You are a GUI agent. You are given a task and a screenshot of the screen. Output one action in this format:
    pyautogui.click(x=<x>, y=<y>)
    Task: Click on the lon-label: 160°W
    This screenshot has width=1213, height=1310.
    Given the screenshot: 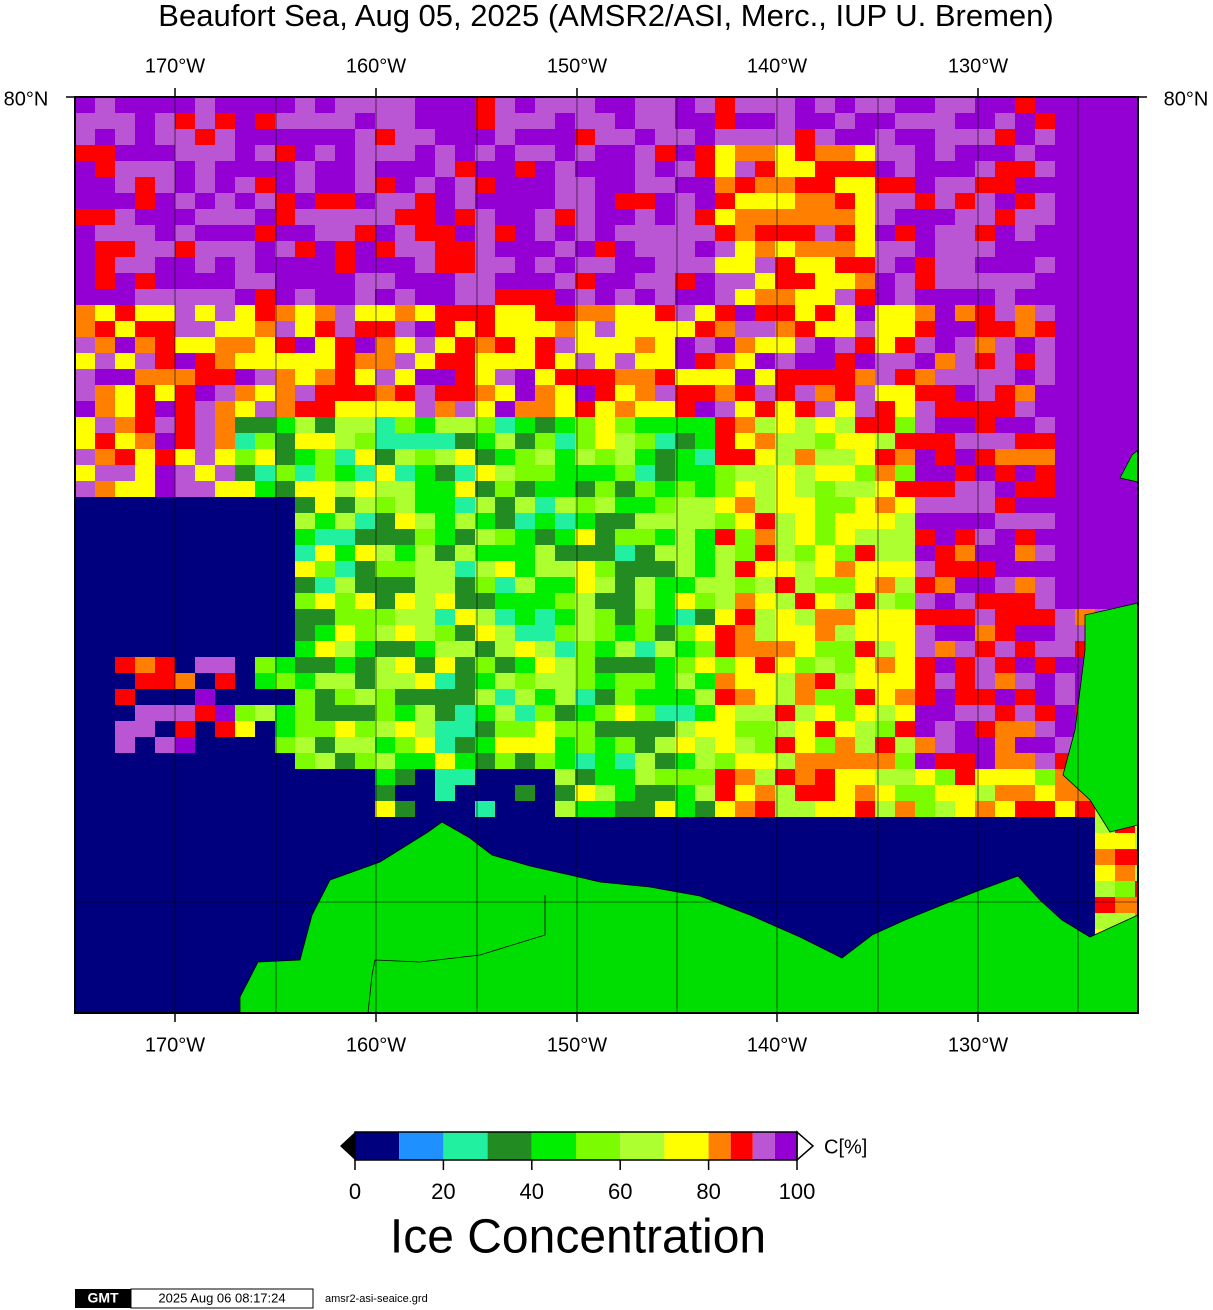 What is the action you would take?
    pyautogui.click(x=376, y=66)
    